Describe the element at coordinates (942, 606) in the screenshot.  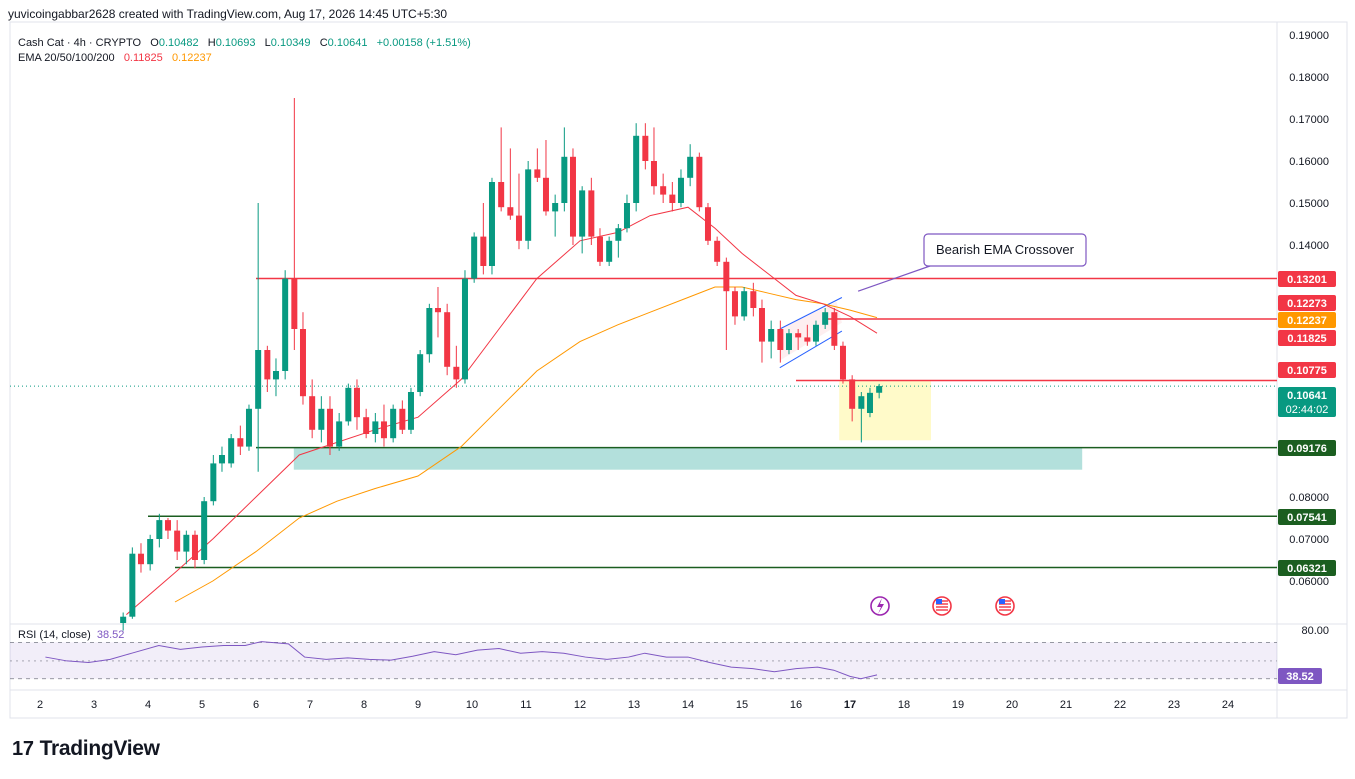
I see `us-flag-event-icon` at that location.